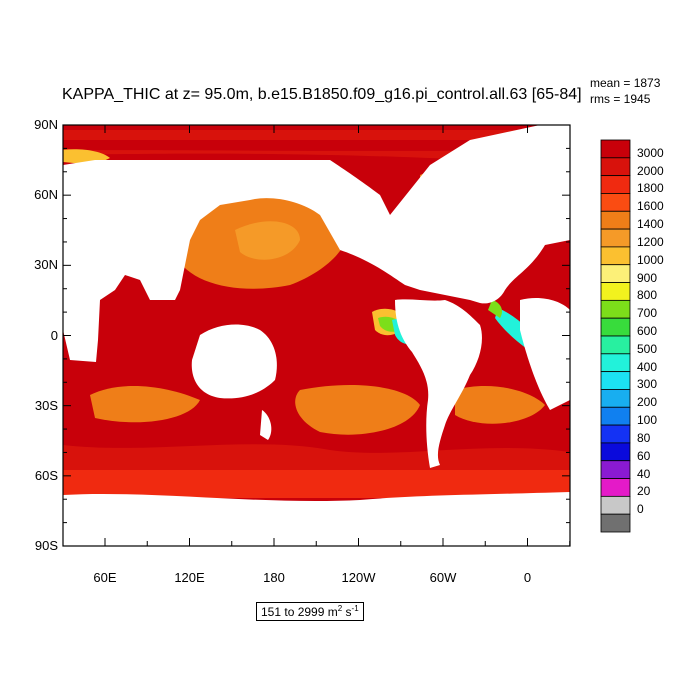  What do you see at coordinates (647, 313) in the screenshot?
I see `colorbar-label: 700` at bounding box center [647, 313].